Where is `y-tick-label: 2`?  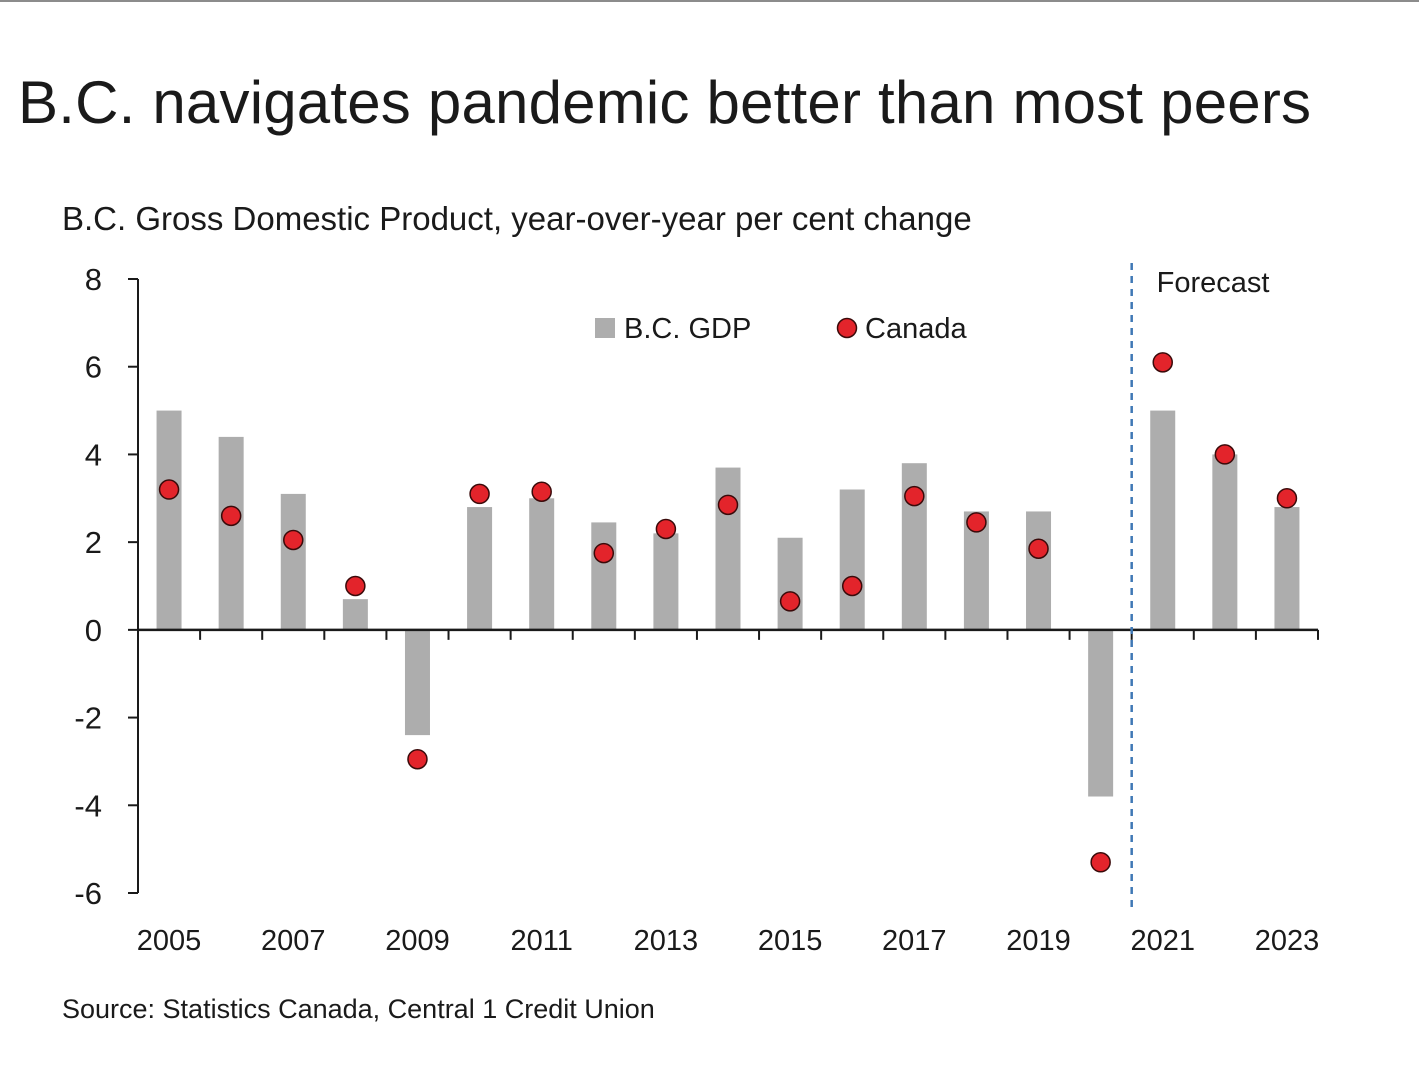 y-tick-label: 2 is located at coordinates (93, 542).